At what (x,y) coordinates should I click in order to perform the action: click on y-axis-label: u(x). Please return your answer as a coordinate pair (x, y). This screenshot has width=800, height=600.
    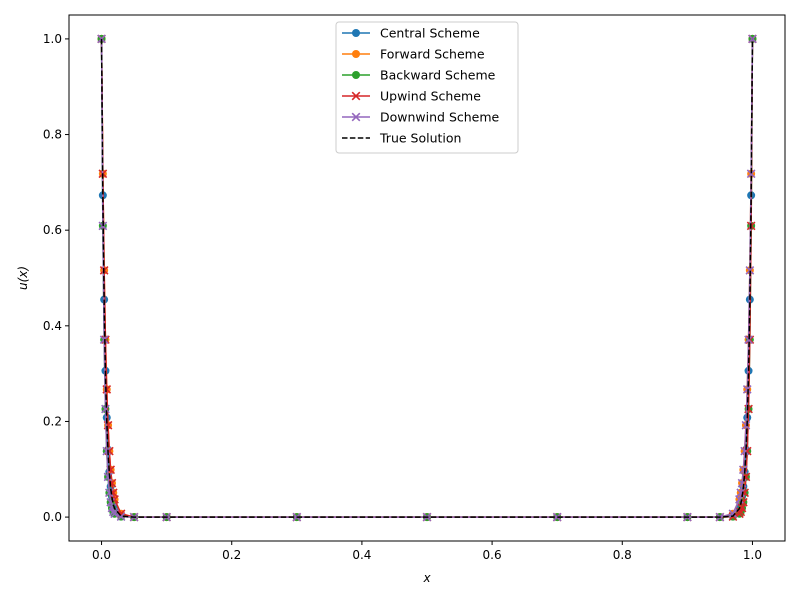
    Looking at the image, I should click on (23, 278).